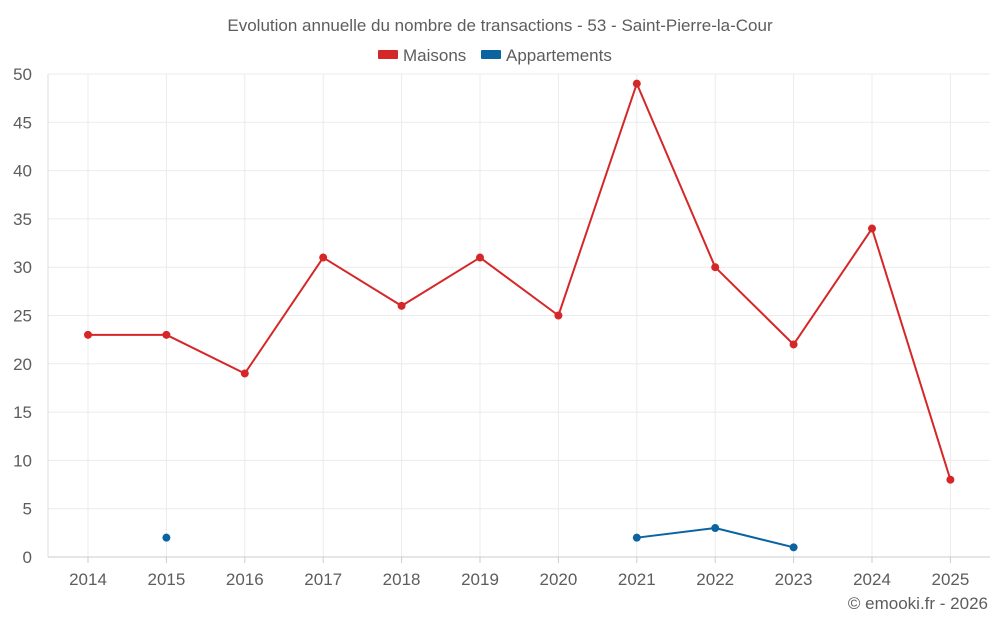 The width and height of the screenshot is (1000, 625). Describe the element at coordinates (434, 55) in the screenshot. I see `legend-label: Maisons` at that location.